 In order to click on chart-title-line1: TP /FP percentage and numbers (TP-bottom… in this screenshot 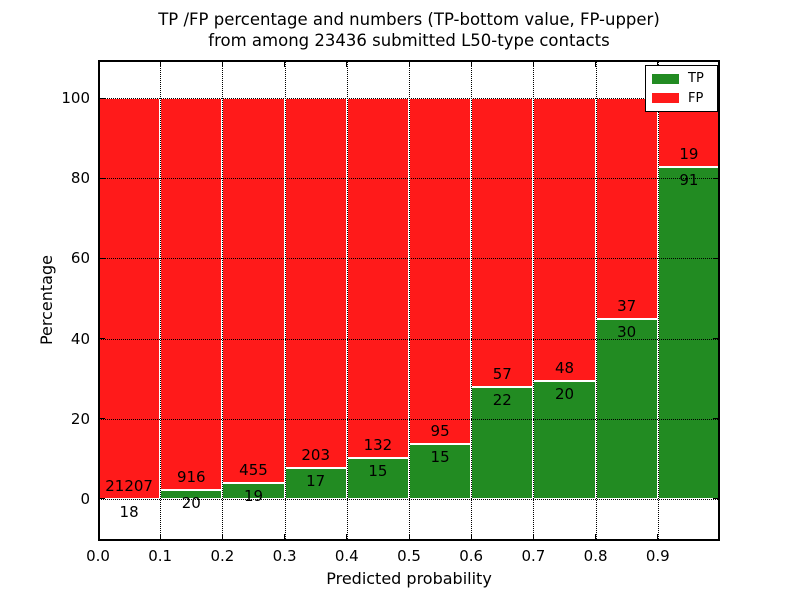, I will do `click(409, 19)`.